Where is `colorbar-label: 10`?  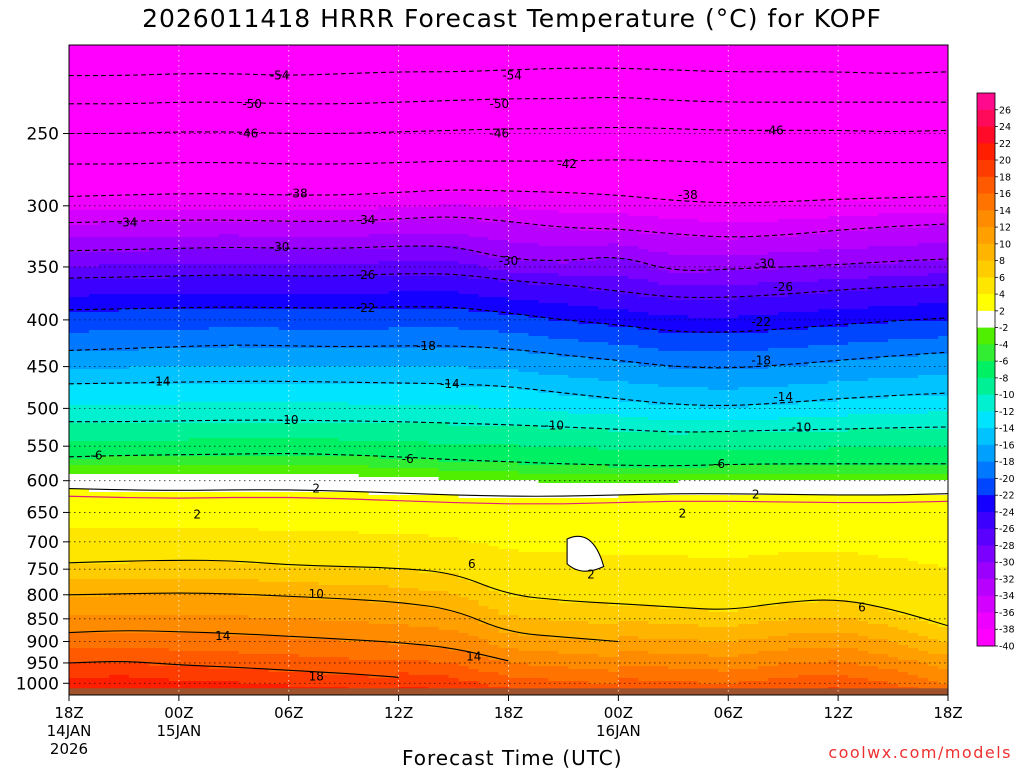
colorbar-label: 10 is located at coordinates (1005, 244).